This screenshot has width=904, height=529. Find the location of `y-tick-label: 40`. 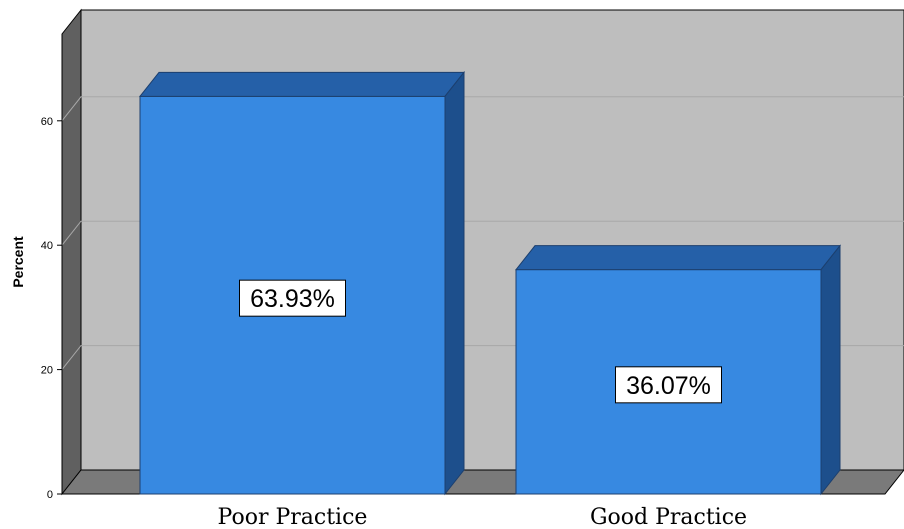

y-tick-label: 40 is located at coordinates (47, 246).